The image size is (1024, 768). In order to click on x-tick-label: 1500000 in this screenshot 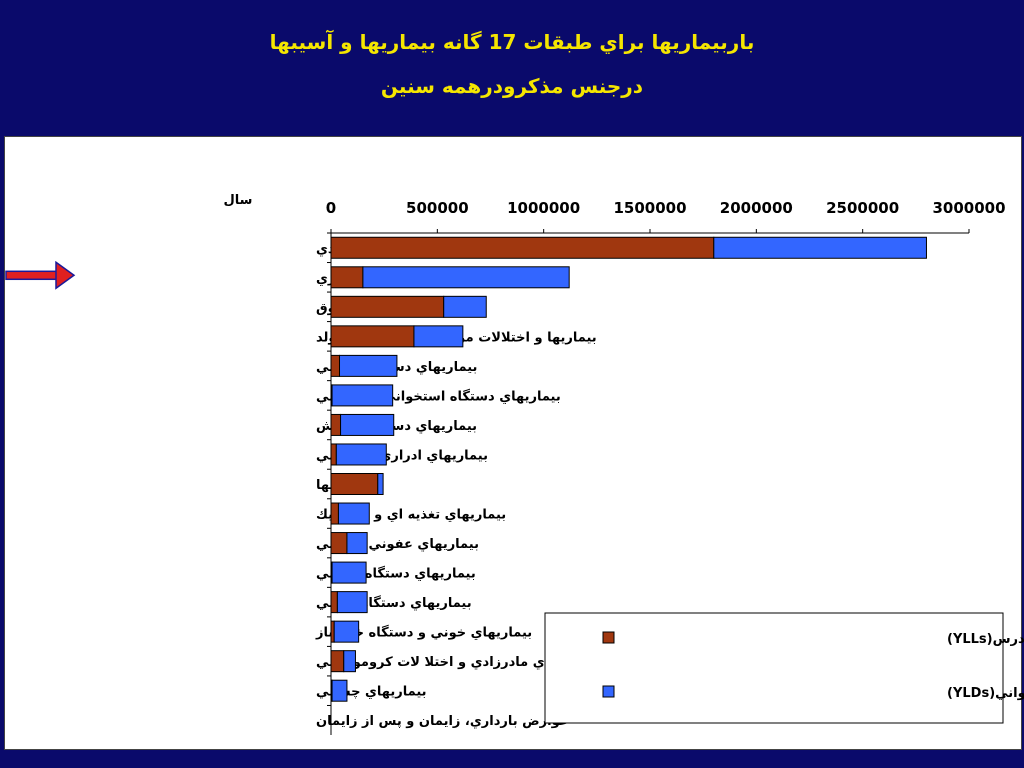, I will do `click(649, 208)`.